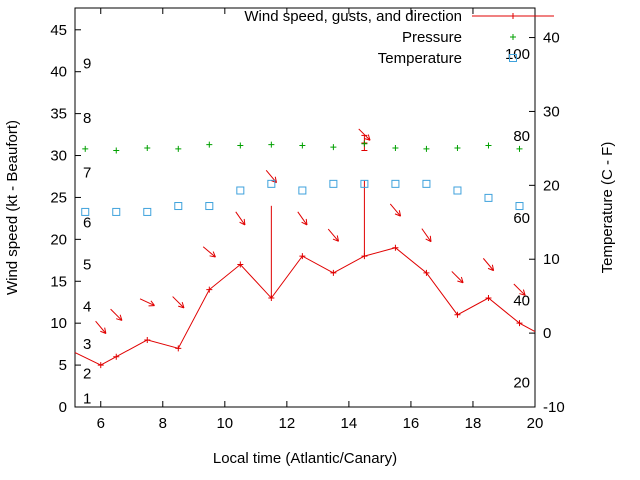 Image resolution: width=640 pixels, height=480 pixels. What do you see at coordinates (58, 156) in the screenshot?
I see `y-left-tick-label: 30` at bounding box center [58, 156].